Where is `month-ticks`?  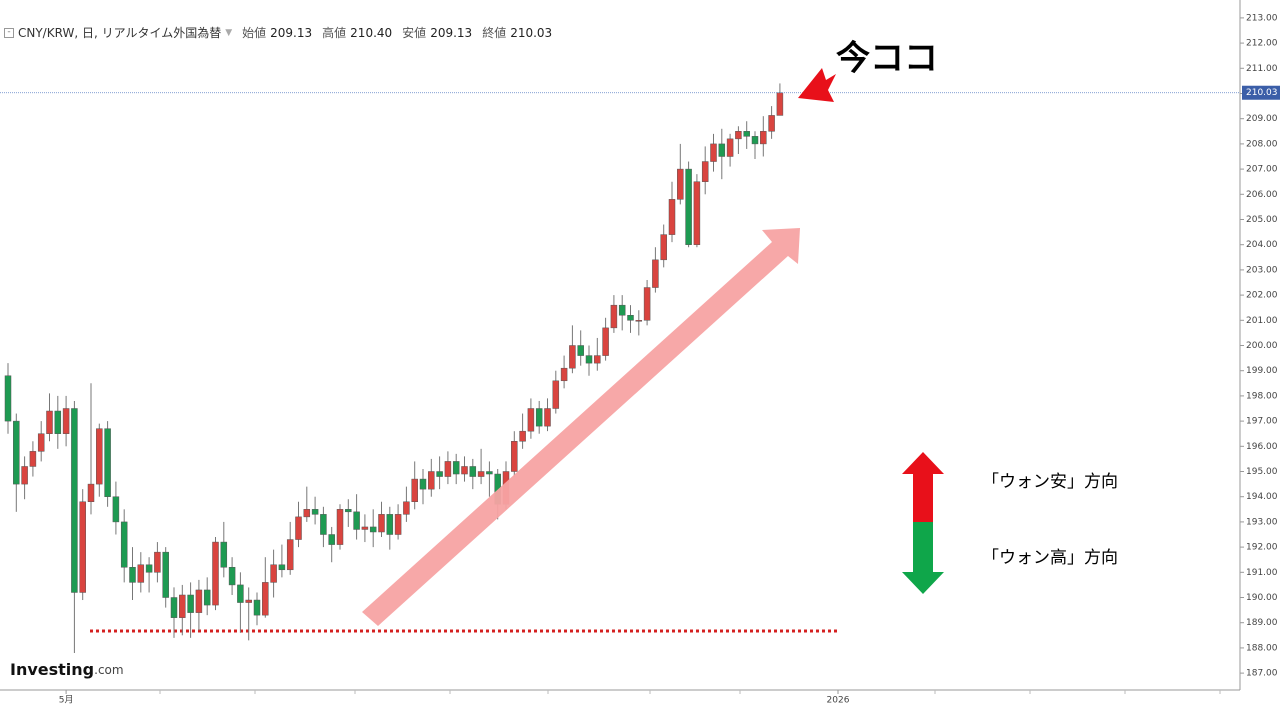
month-ticks is located at coordinates (690, 692).